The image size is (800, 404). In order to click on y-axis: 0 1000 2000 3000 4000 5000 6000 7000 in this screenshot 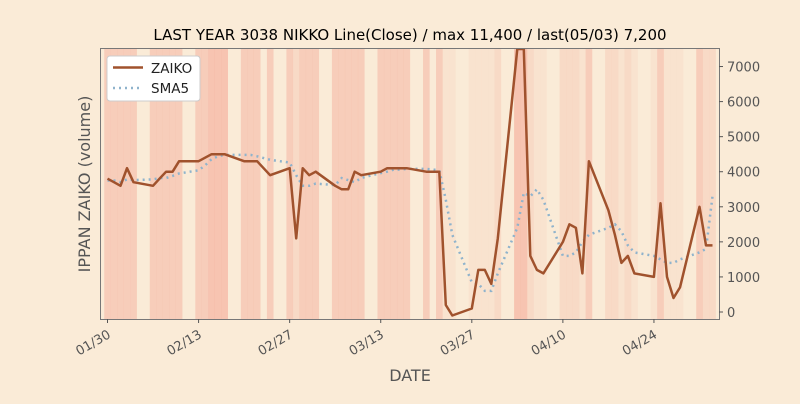, I will do `click(739, 191)`.